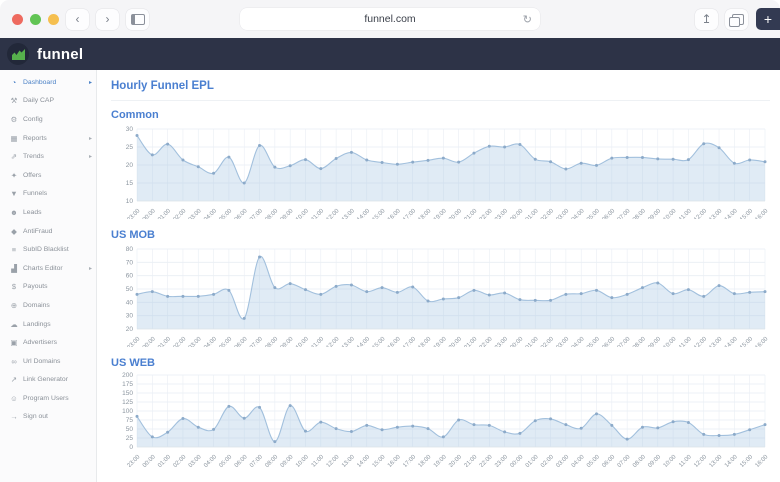  I want to click on svg-text: 50, so click(130, 289).